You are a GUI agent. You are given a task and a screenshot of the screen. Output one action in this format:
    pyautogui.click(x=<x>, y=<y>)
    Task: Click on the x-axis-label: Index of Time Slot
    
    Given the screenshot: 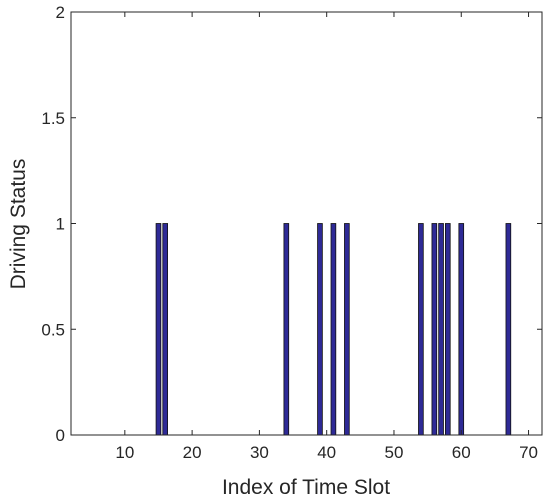 What is the action you would take?
    pyautogui.click(x=306, y=487)
    